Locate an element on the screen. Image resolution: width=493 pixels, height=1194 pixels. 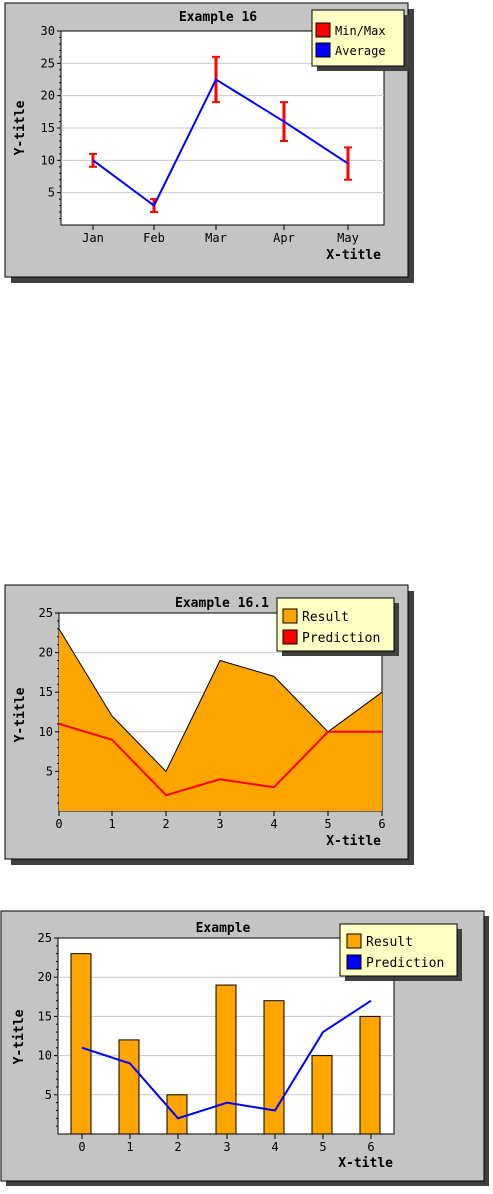
legend-swatch-min-max is located at coordinates (323, 30).